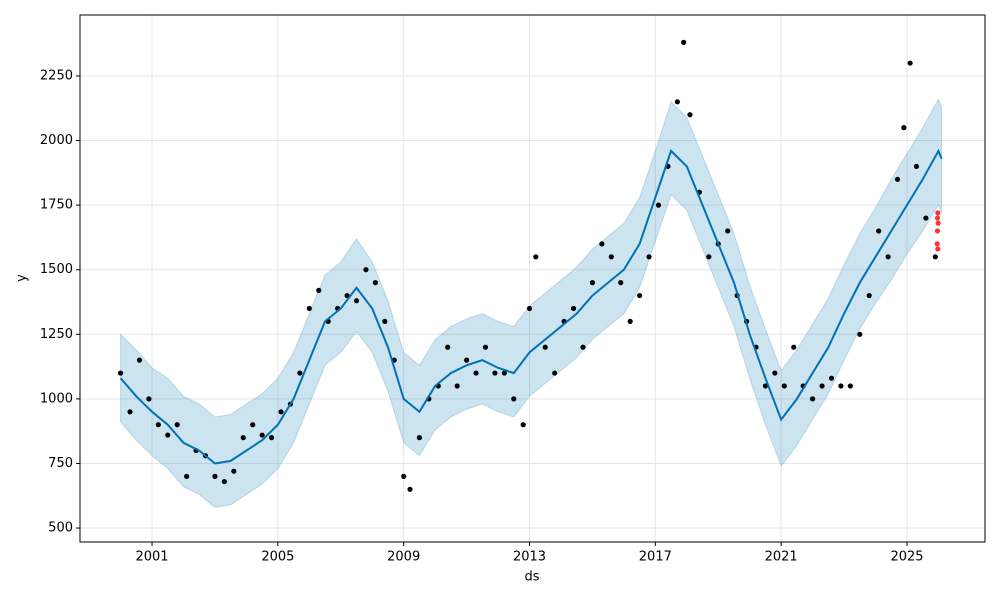 The image size is (1000, 600). Describe the element at coordinates (56, 140) in the screenshot. I see `y-tick-label: 2000` at that location.